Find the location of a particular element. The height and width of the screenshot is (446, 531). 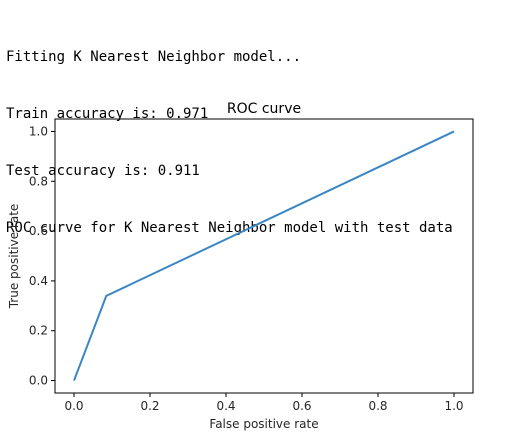

x-tick-label: 0.0 is located at coordinates (73, 406).